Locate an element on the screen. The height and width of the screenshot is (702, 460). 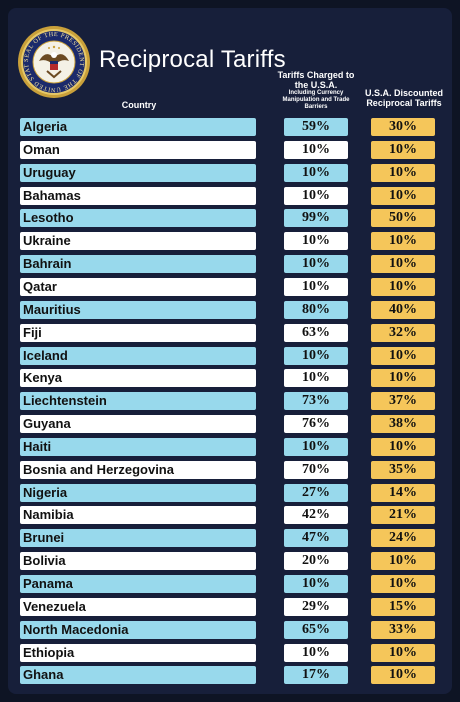
table-row: Fiji 63% 32% is located at coordinates (230, 333).